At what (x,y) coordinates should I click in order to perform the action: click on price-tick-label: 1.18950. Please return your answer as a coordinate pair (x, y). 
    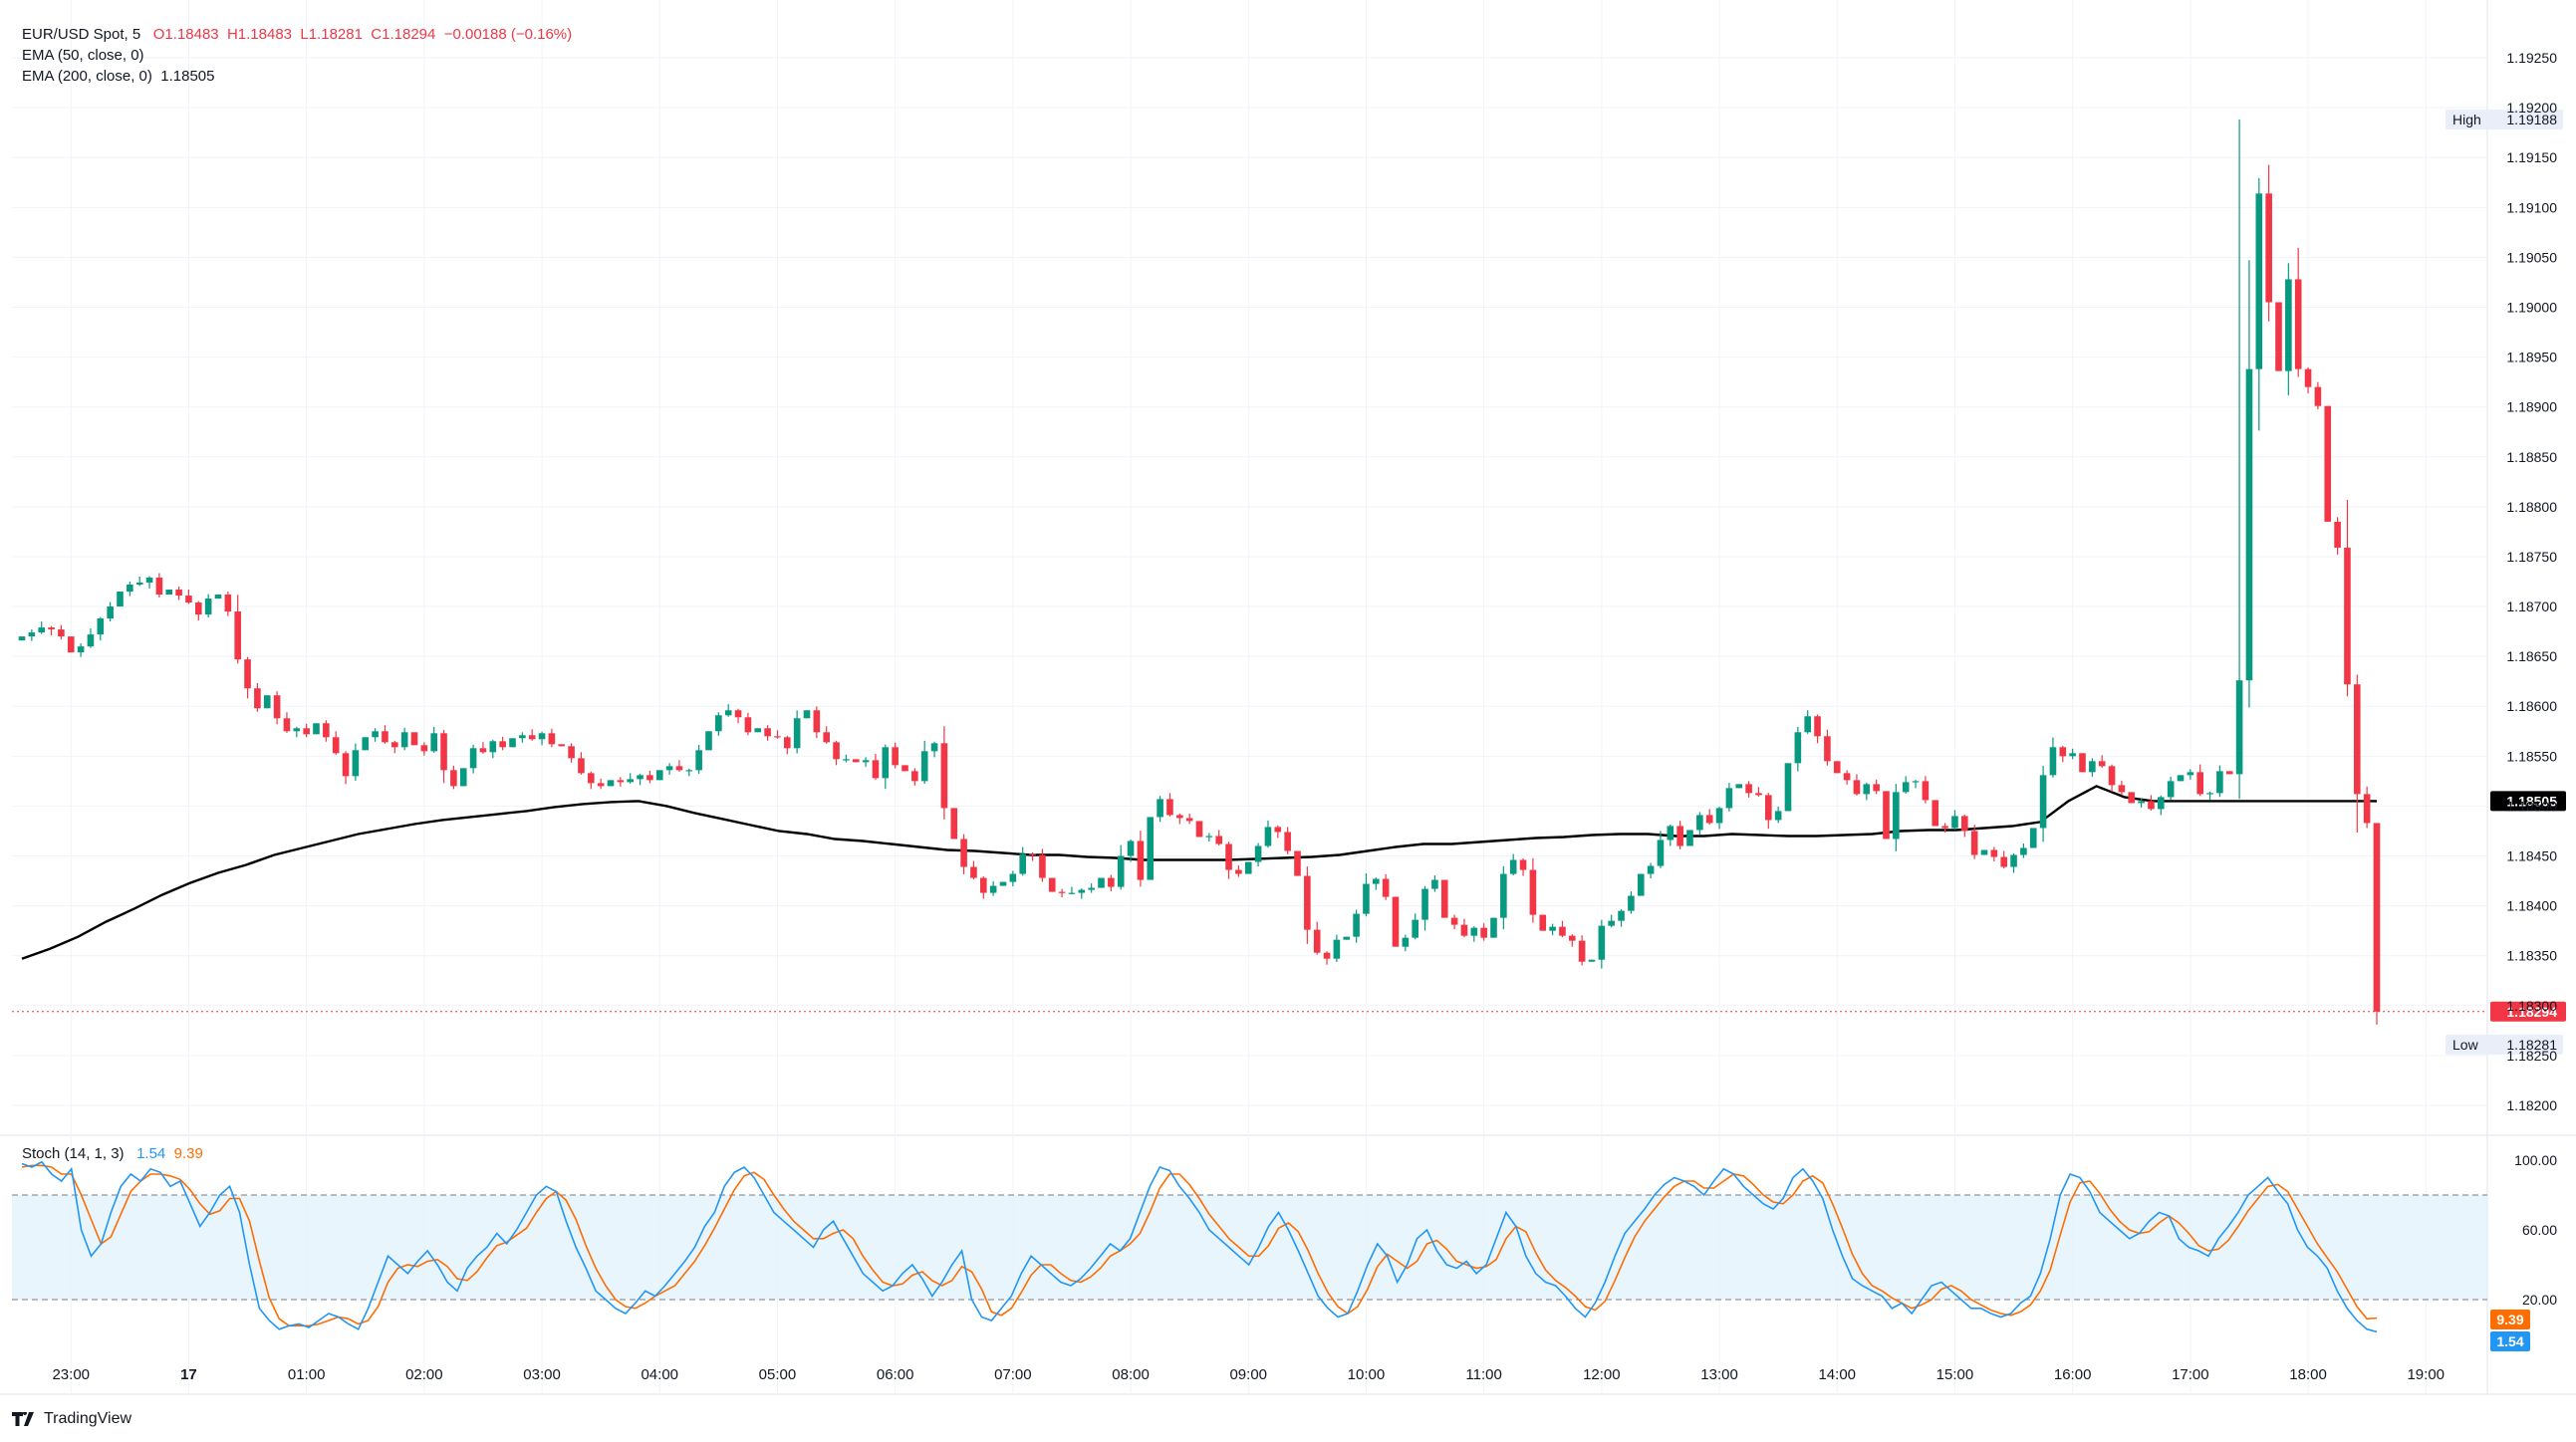
    Looking at the image, I should click on (2531, 357).